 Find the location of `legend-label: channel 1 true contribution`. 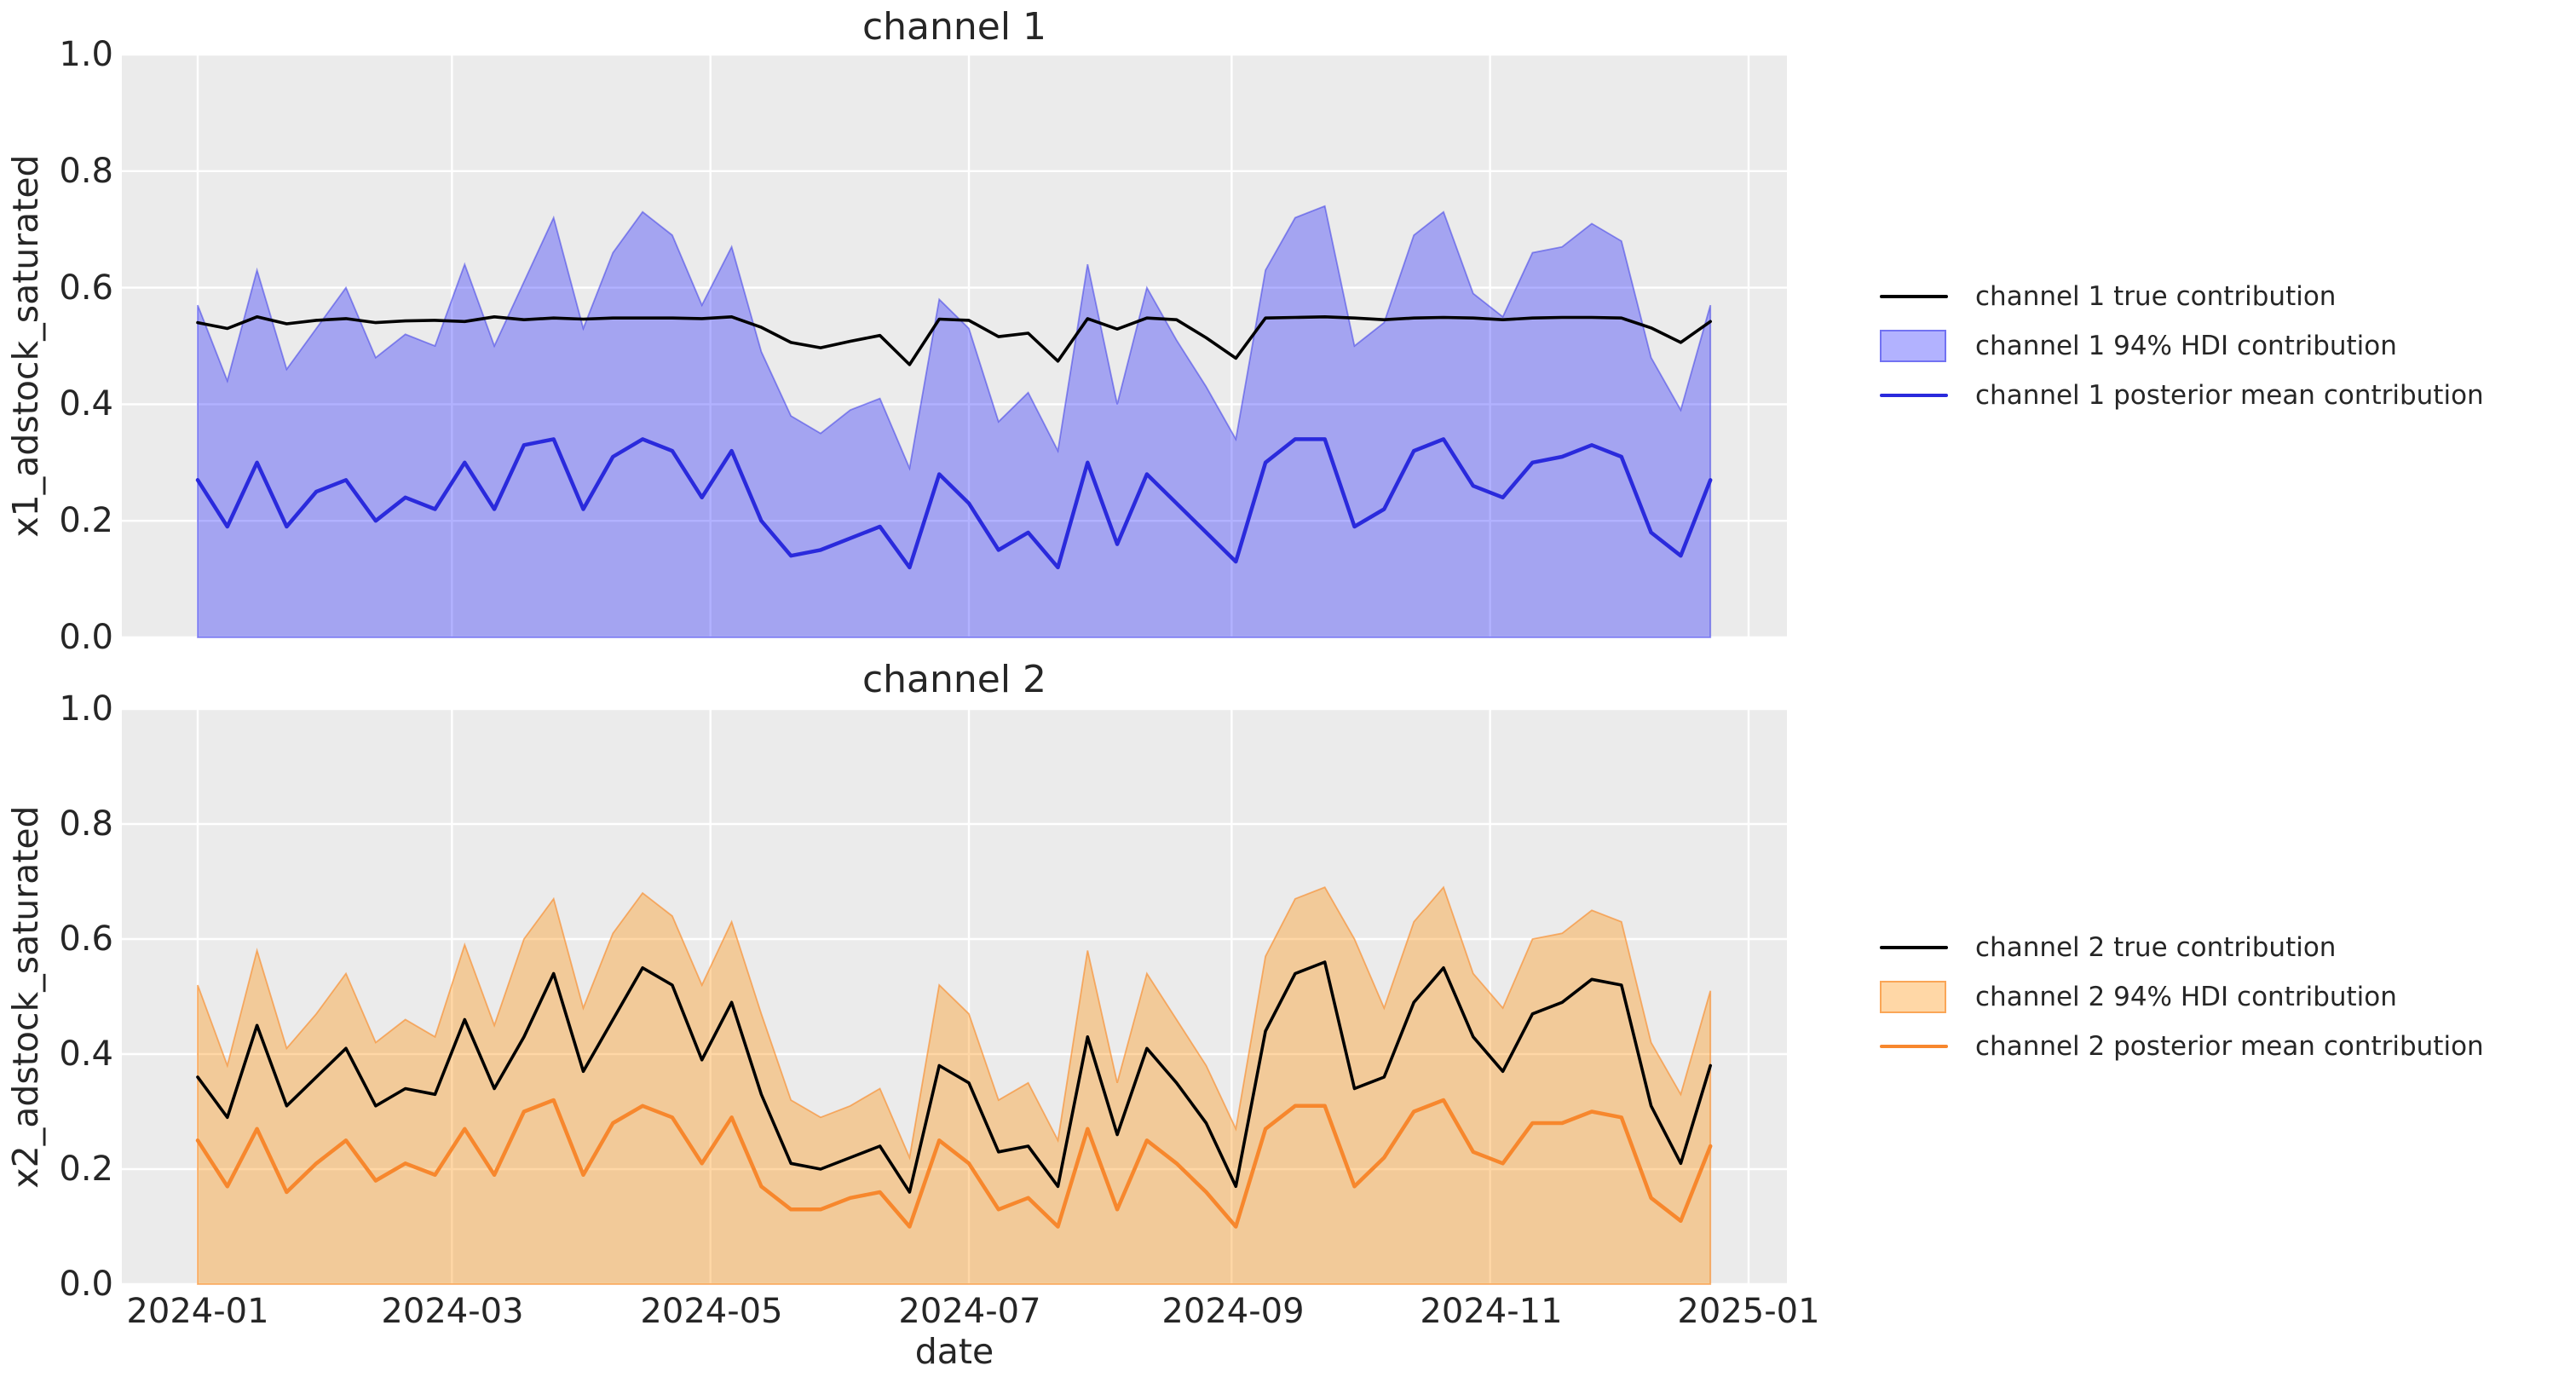

legend-label: channel 1 true contribution is located at coordinates (2156, 296).